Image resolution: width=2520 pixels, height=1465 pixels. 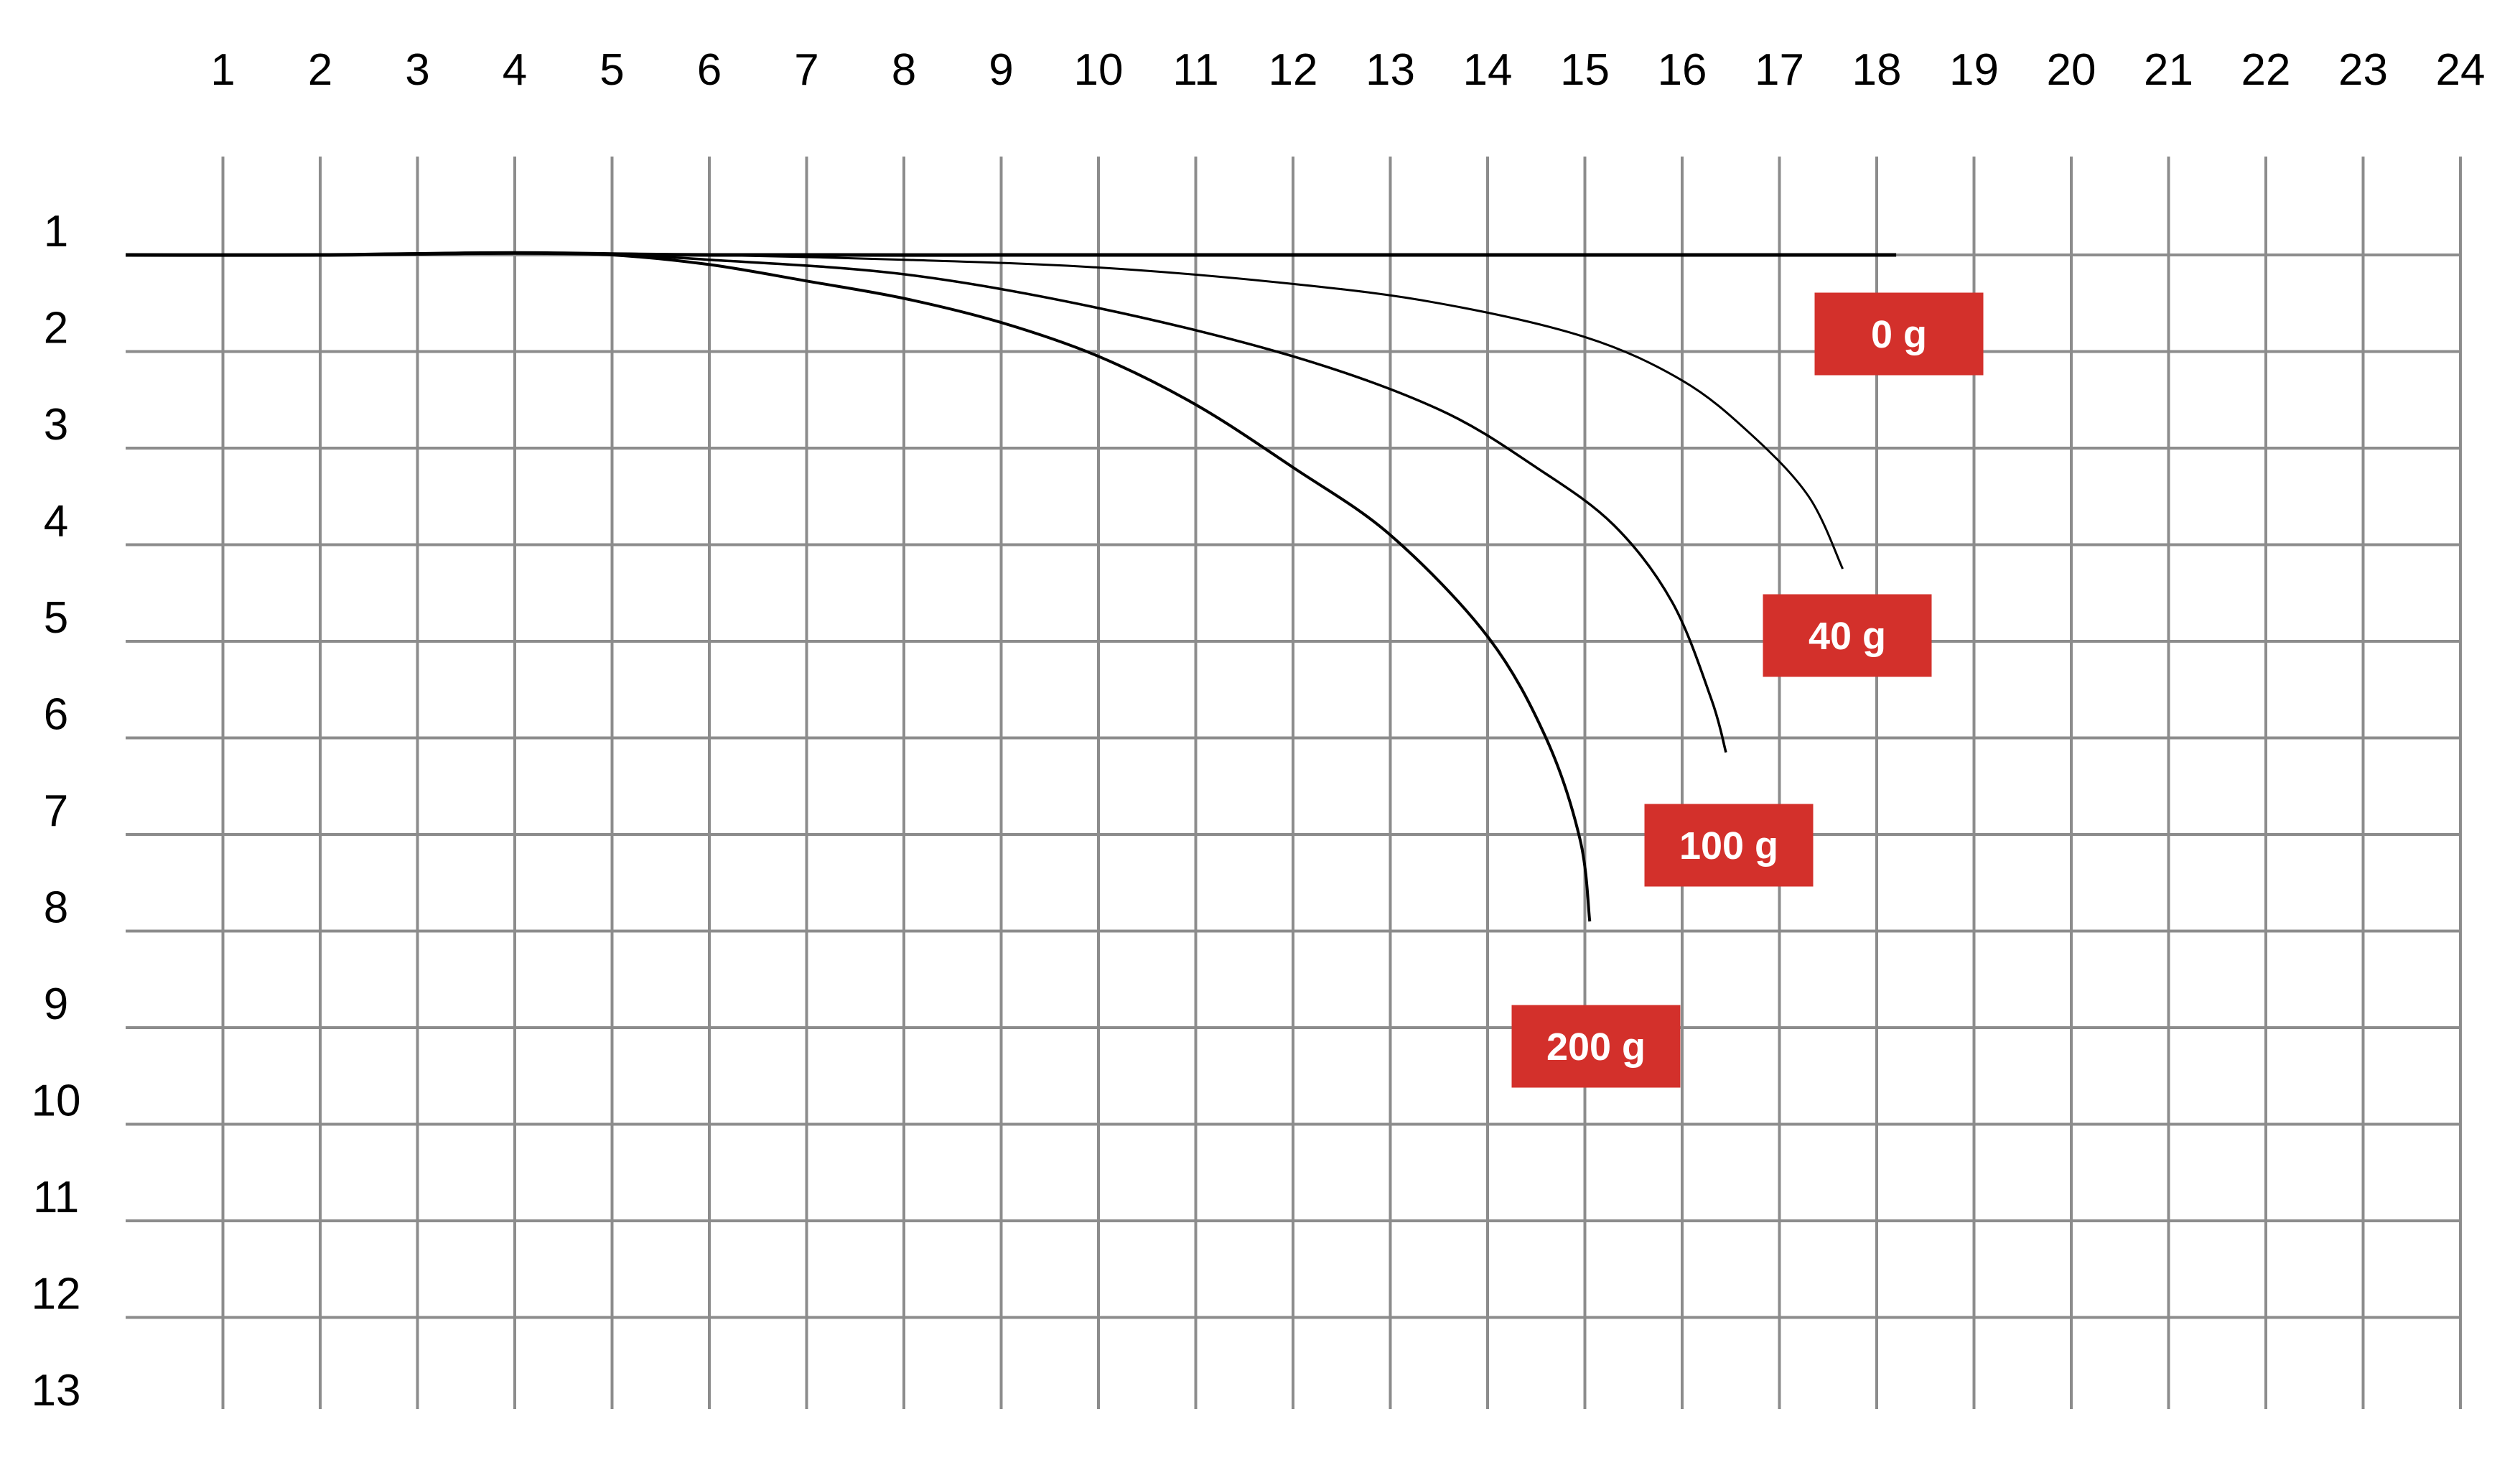 I want to click on series-label-text: 40 g, so click(x=1847, y=636).